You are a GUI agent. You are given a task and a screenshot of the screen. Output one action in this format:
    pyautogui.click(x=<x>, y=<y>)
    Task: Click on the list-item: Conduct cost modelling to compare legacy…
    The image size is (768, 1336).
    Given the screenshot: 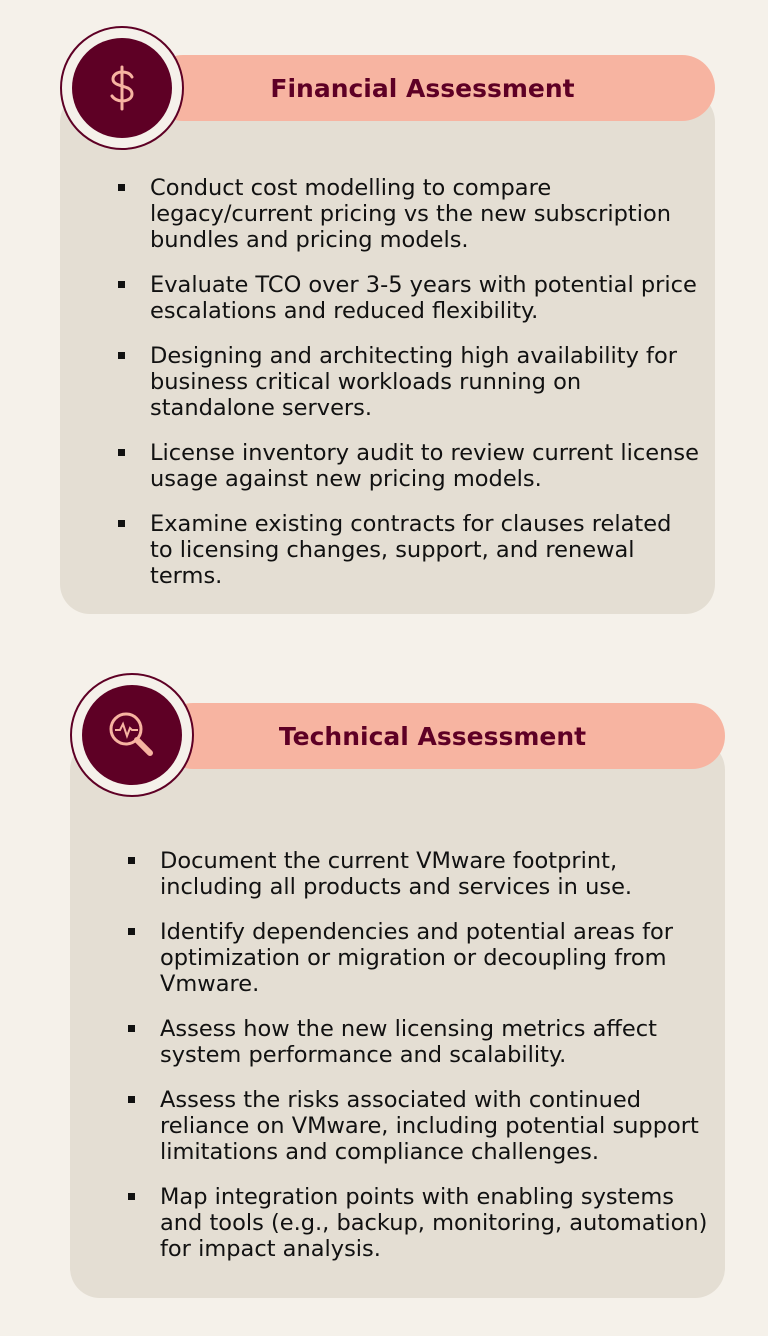 What is the action you would take?
    pyautogui.click(x=409, y=214)
    